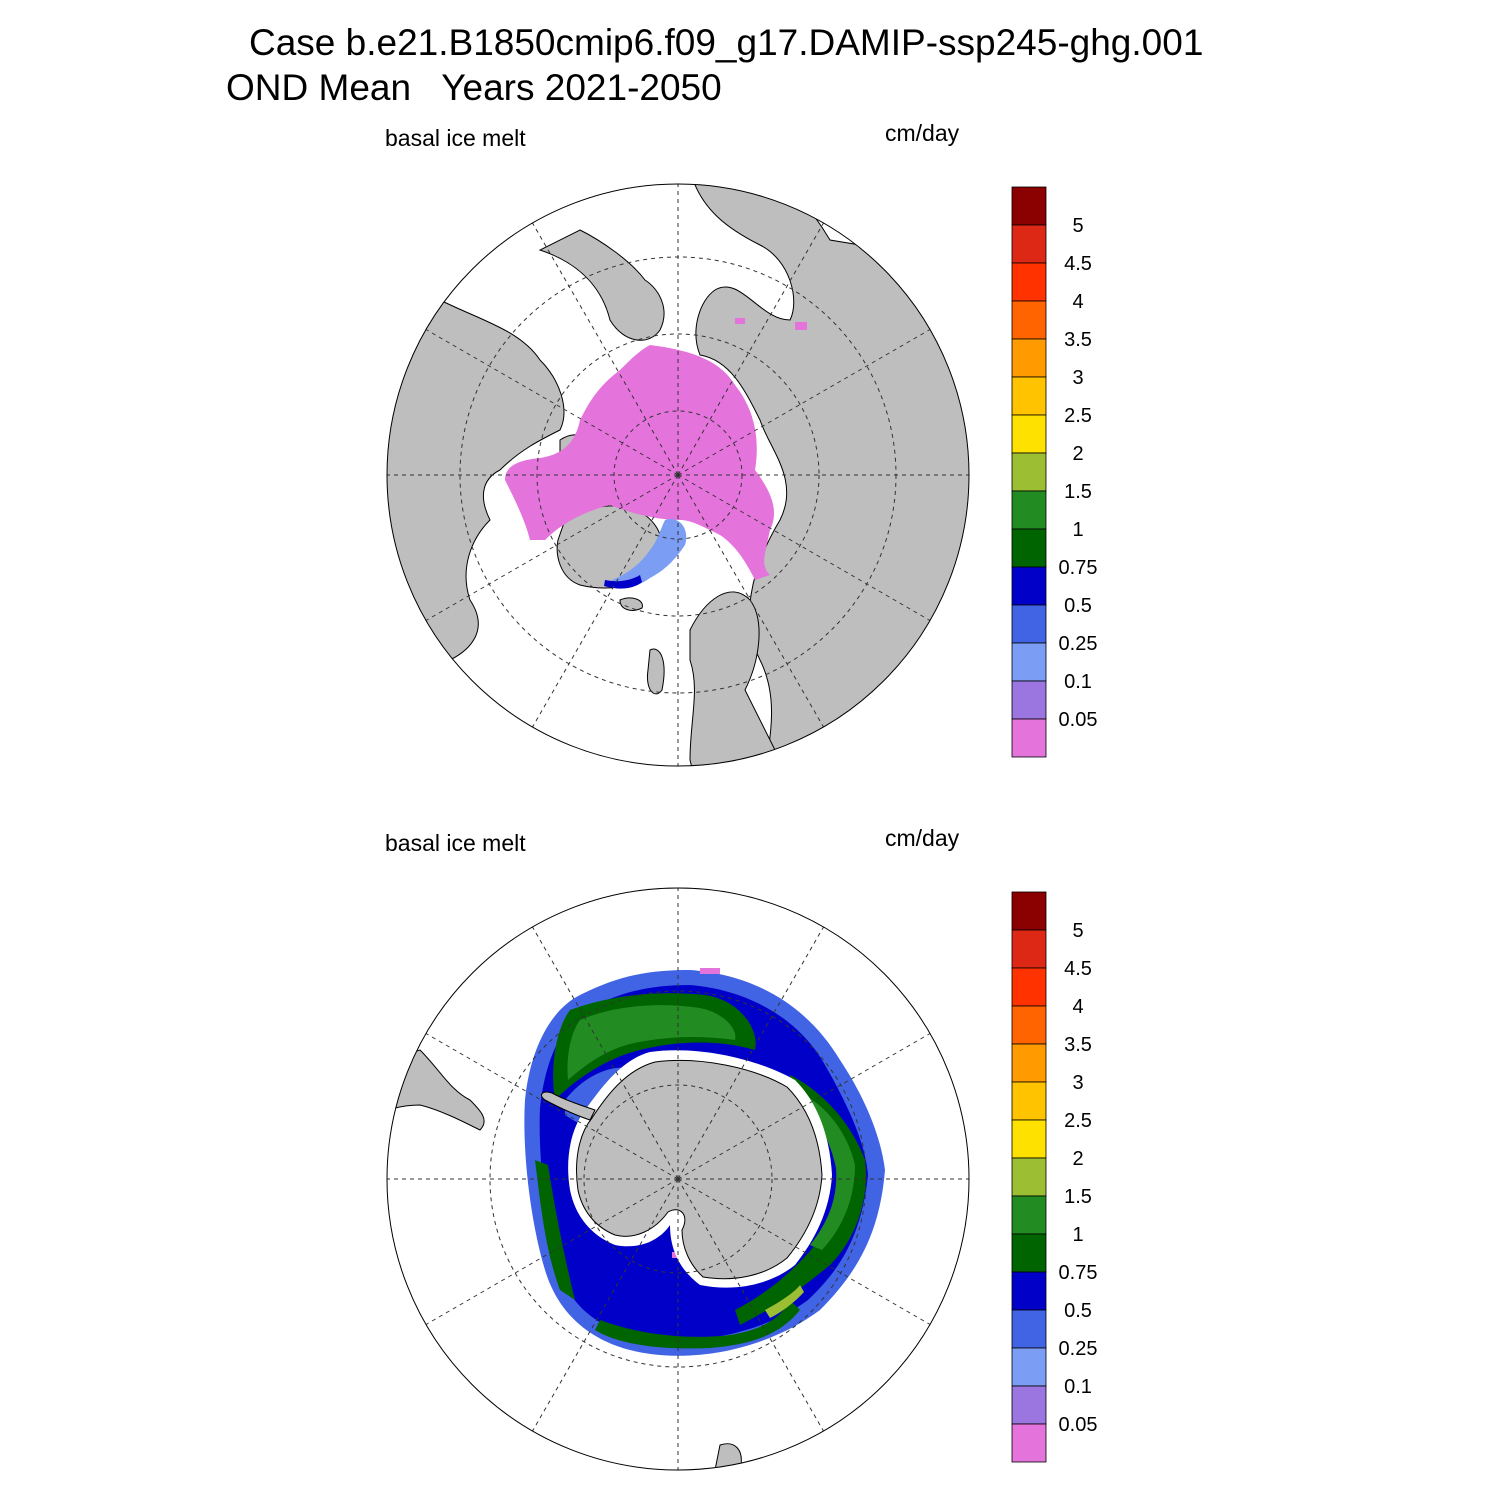 The height and width of the screenshot is (1500, 1500). I want to click on south-land-fragment, so click(728, 1456).